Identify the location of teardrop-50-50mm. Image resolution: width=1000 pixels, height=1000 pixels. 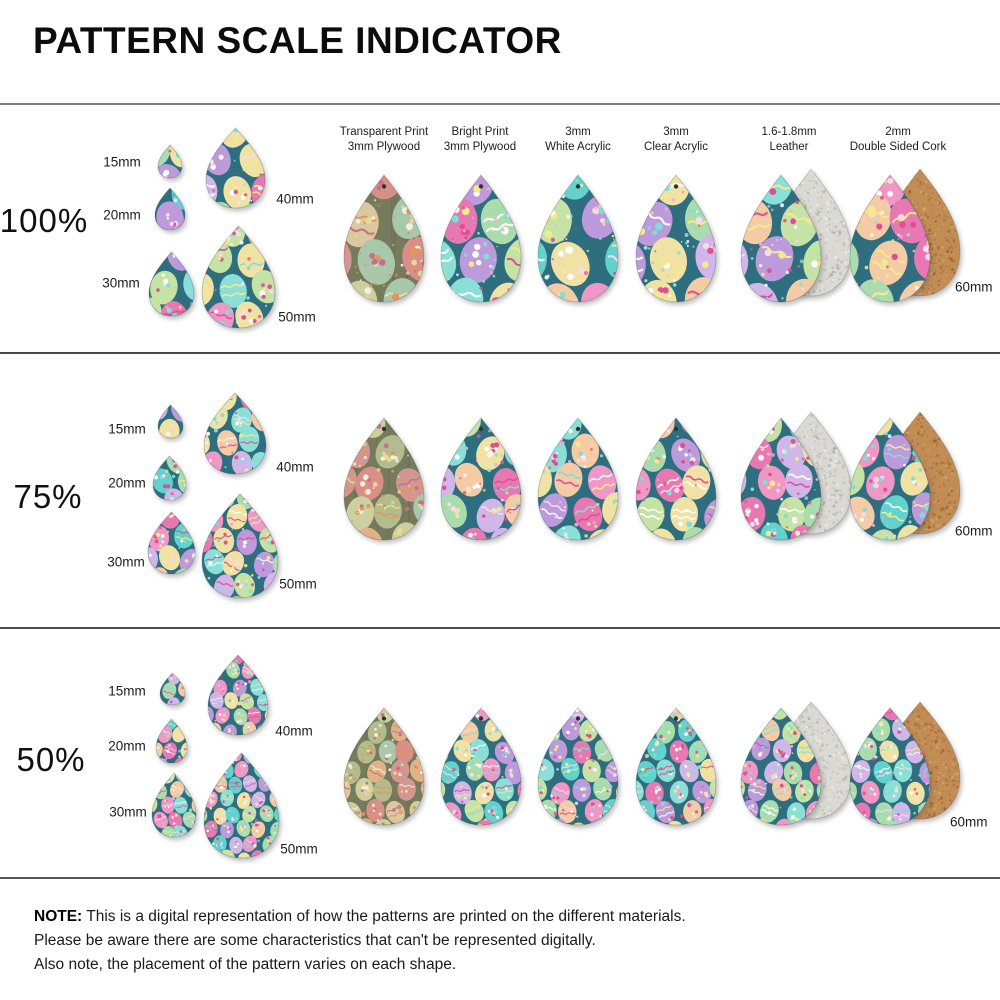
(241, 805).